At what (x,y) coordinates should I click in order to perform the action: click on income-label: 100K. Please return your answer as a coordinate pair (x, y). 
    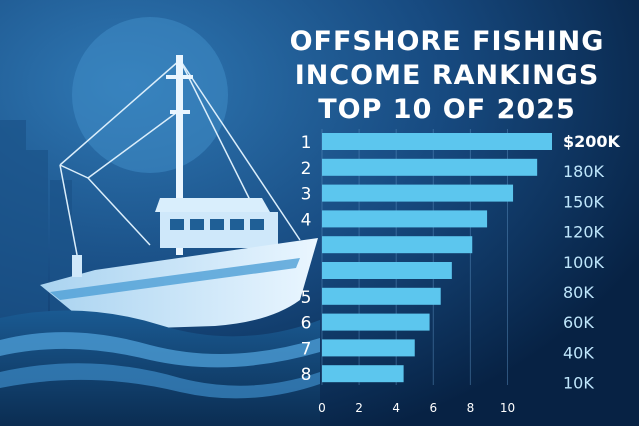
    Looking at the image, I should click on (584, 262).